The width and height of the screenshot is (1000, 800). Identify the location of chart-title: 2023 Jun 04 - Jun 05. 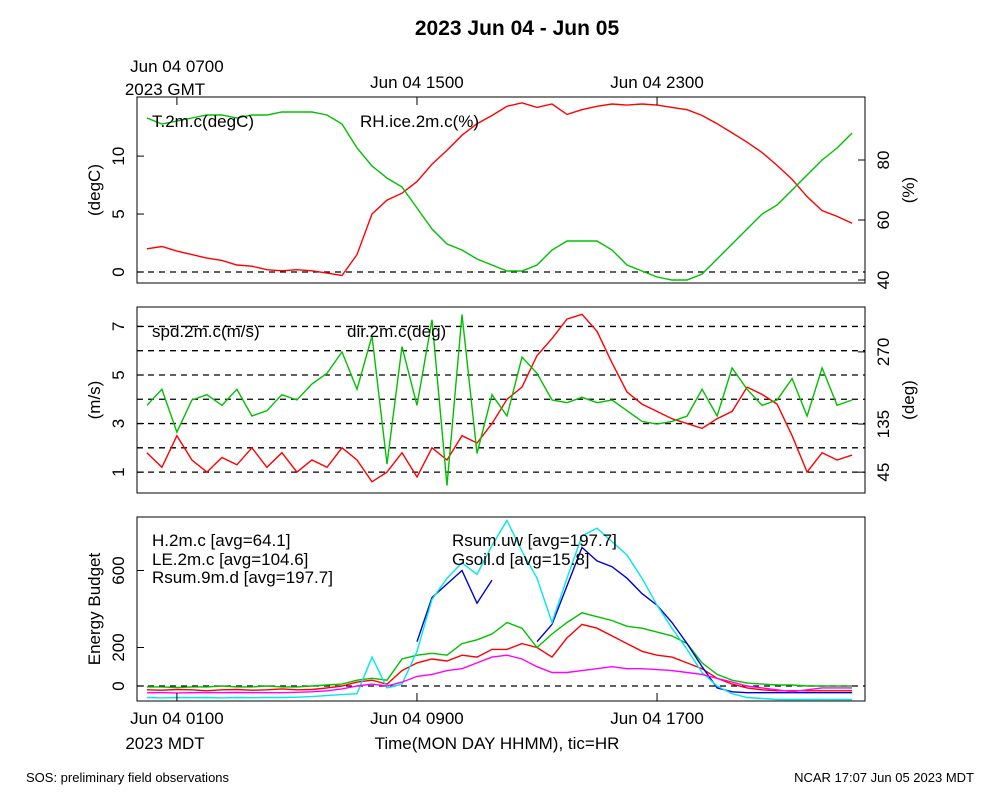
(517, 28).